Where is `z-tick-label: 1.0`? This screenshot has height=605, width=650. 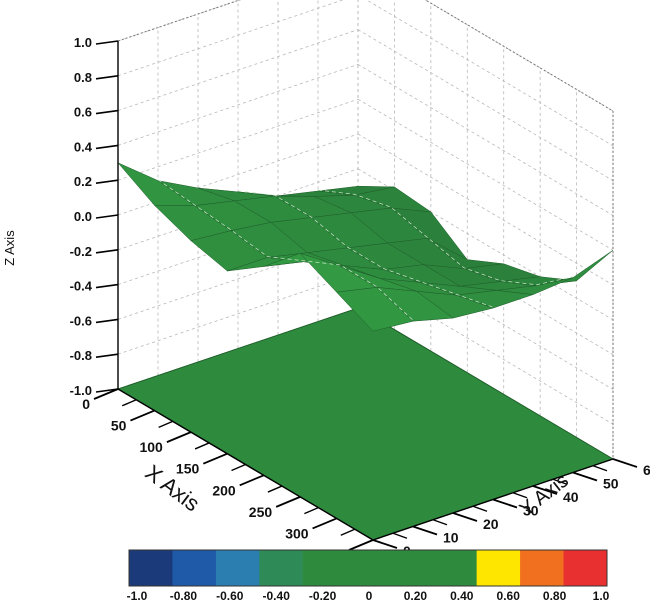 z-tick-label: 1.0 is located at coordinates (83, 42).